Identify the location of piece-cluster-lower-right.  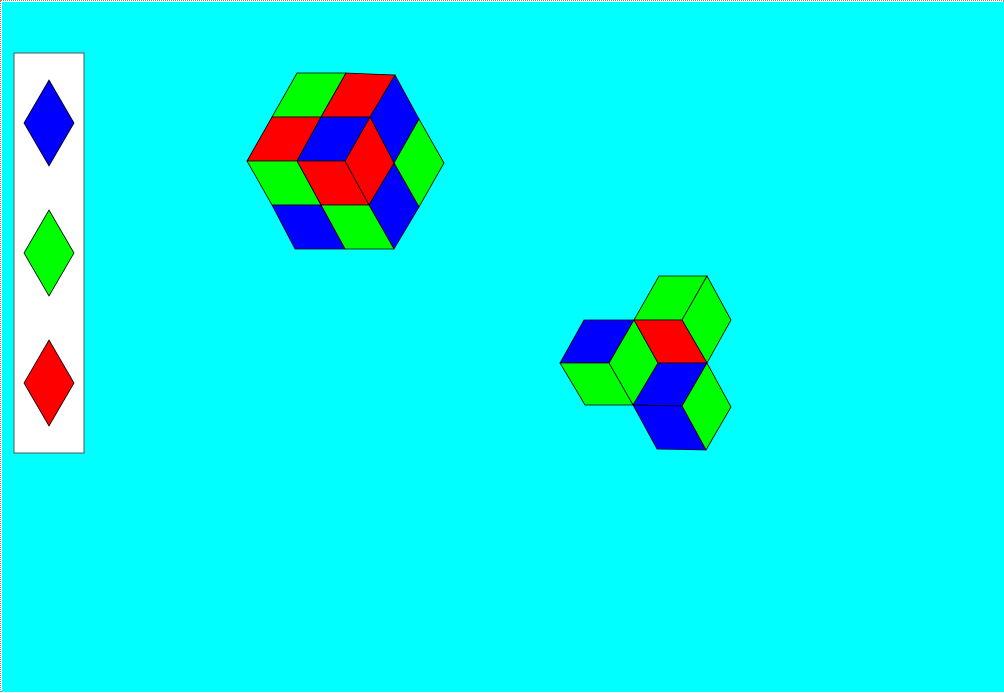
(645, 363).